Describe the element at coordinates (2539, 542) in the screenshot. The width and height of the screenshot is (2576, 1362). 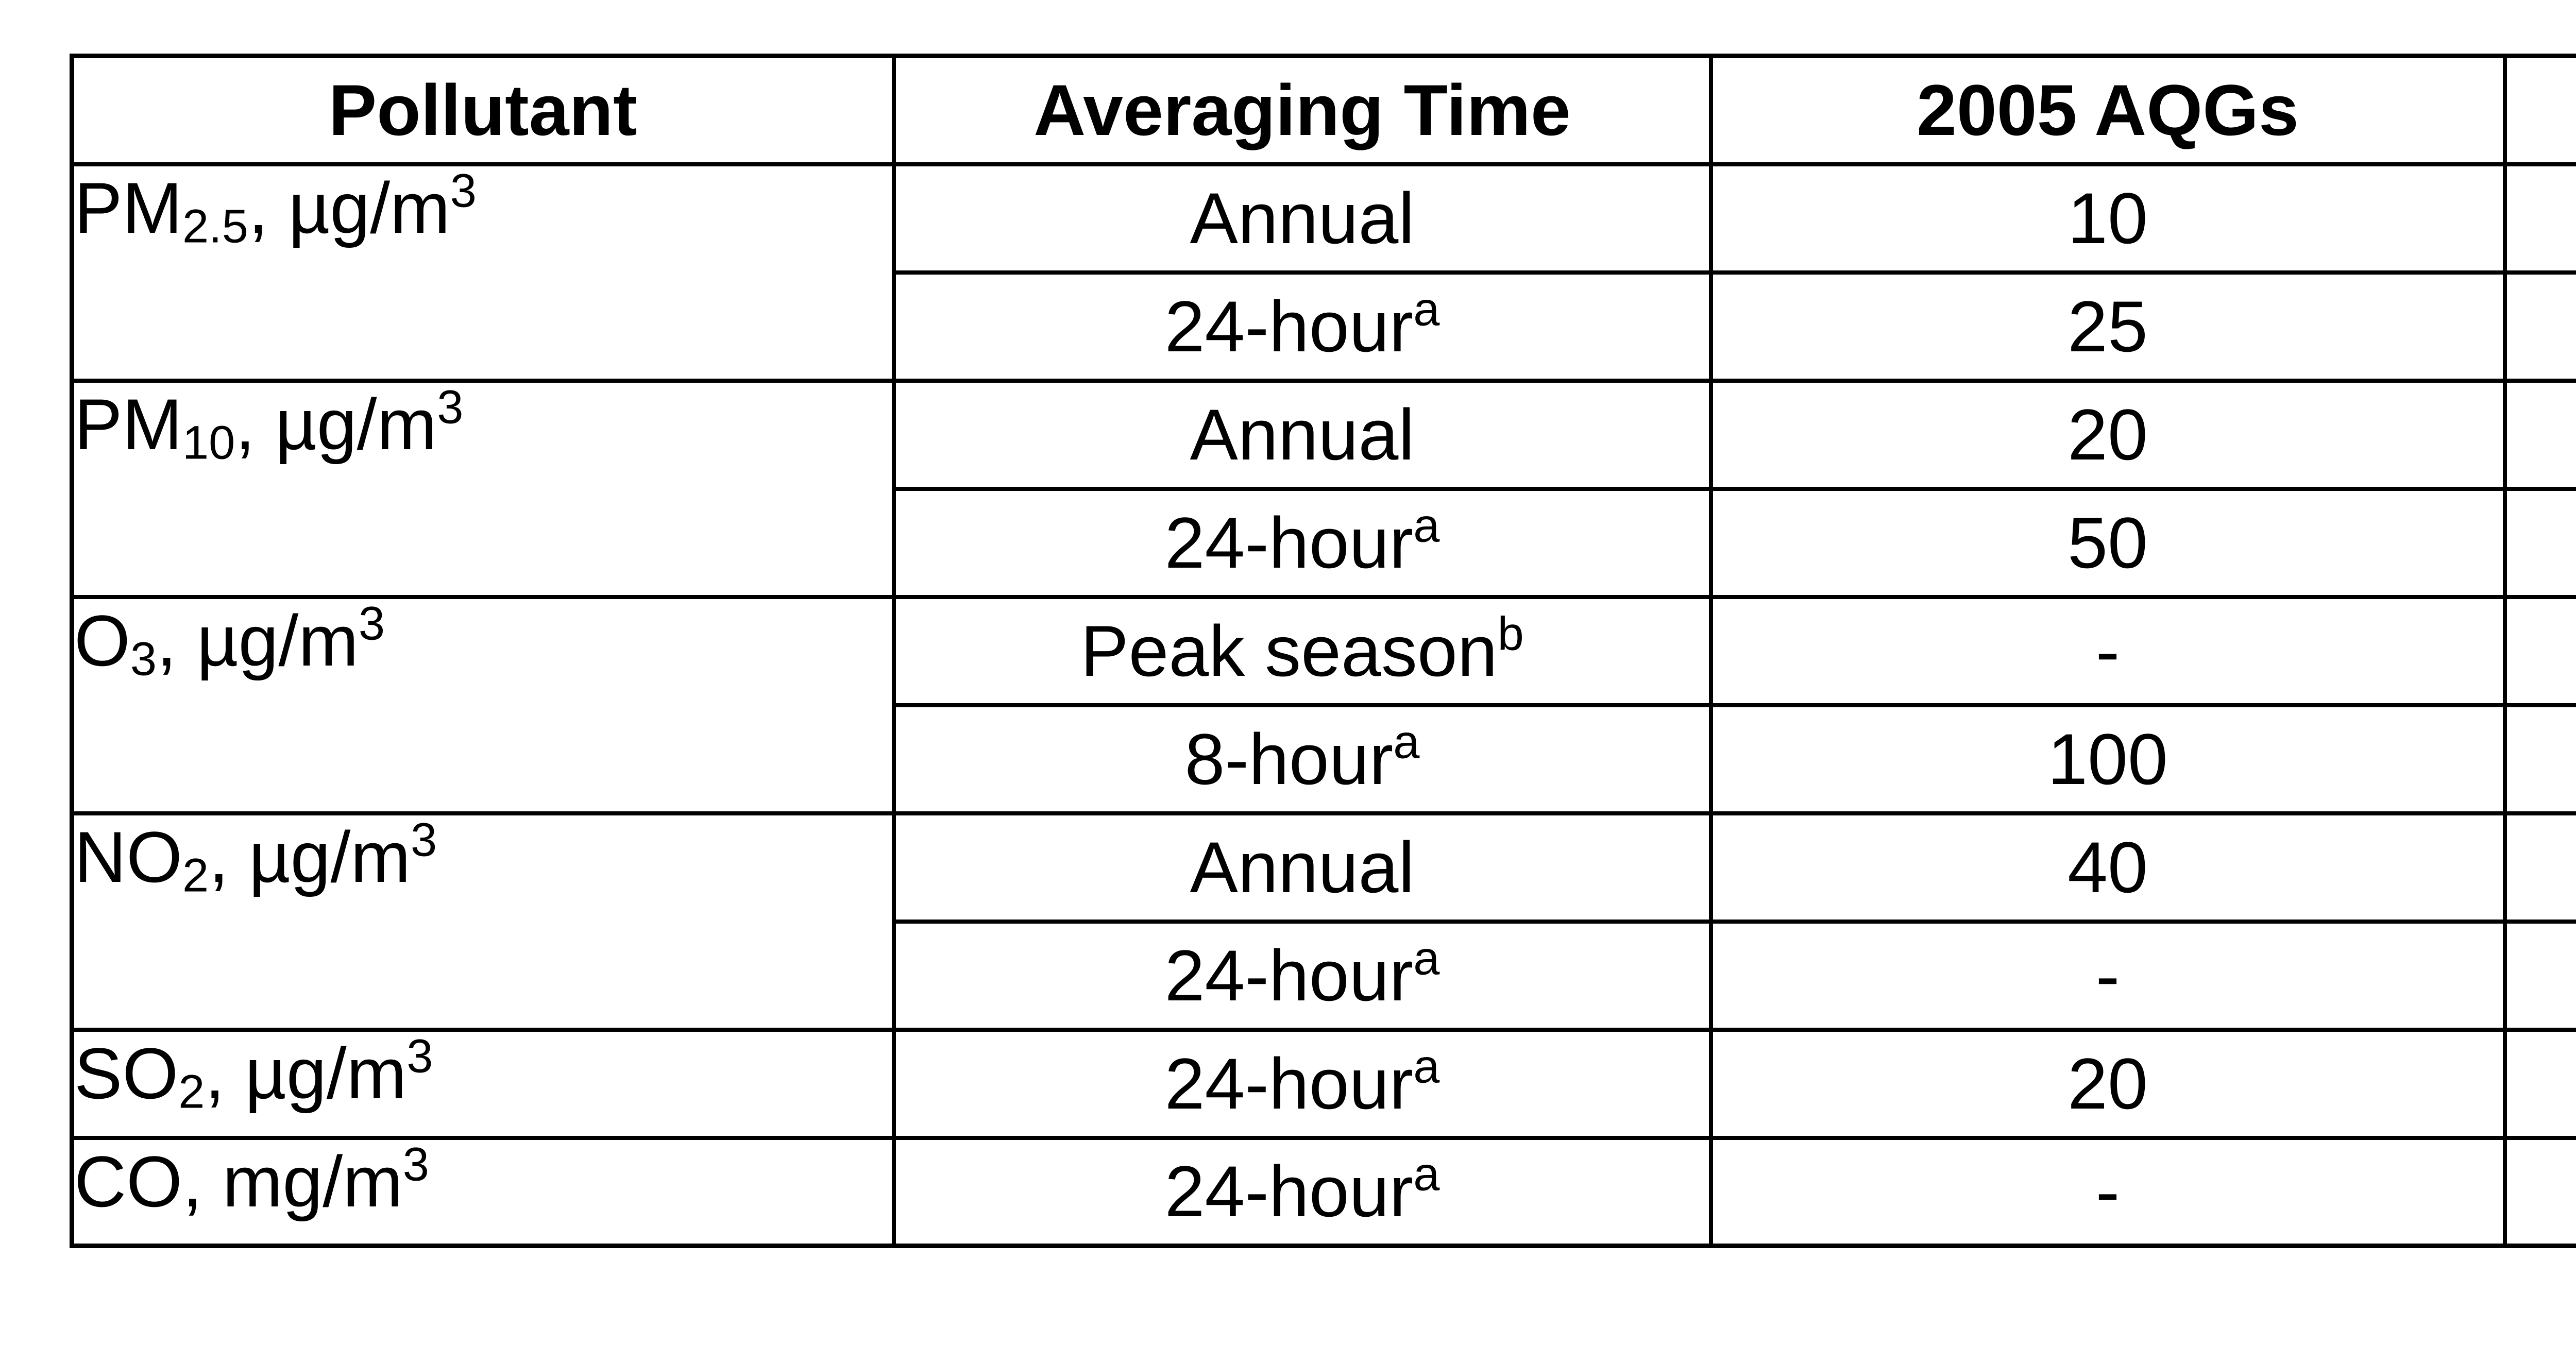
I see `pm10-24hour-2021-value: 45` at that location.